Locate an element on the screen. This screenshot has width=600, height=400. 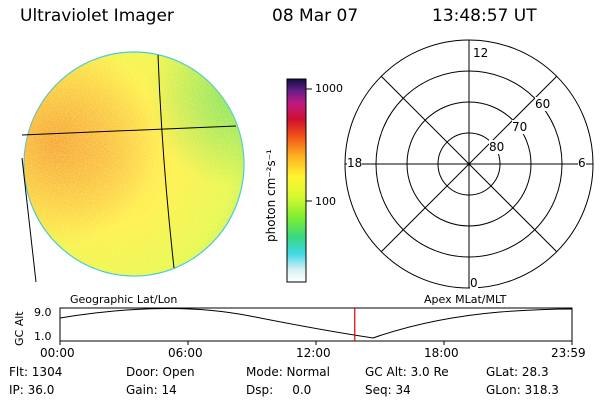
status-mode: Mode: Normal is located at coordinates (288, 372).